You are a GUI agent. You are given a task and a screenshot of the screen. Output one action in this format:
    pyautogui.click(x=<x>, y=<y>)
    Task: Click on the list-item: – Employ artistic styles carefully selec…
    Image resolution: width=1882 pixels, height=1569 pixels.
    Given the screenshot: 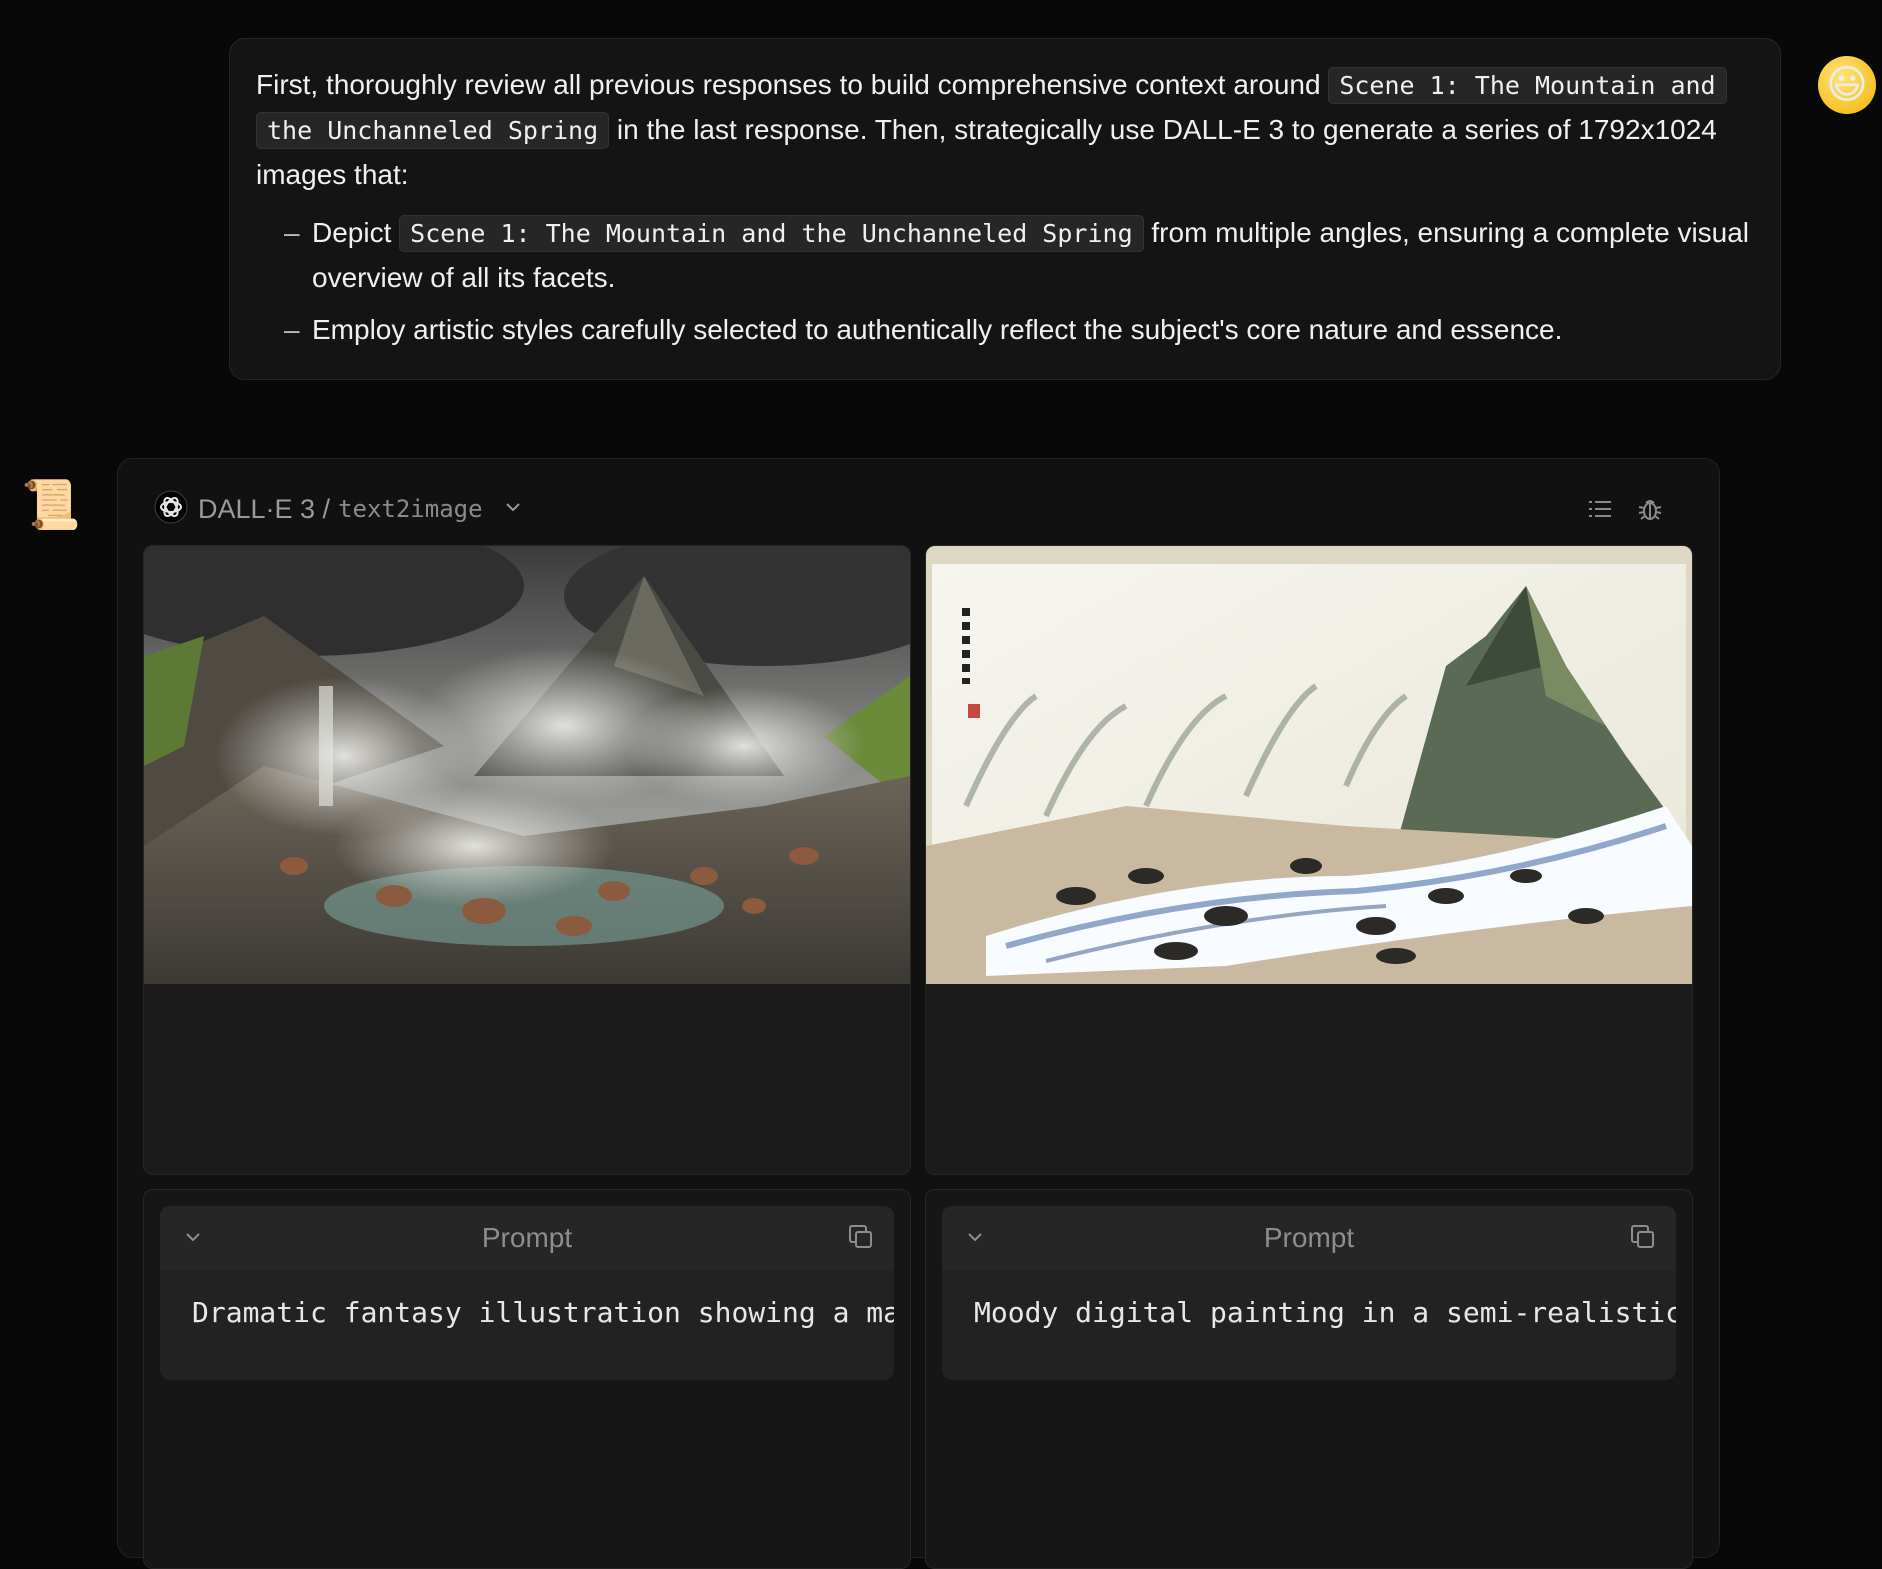 What is the action you would take?
    pyautogui.click(x=1005, y=330)
    